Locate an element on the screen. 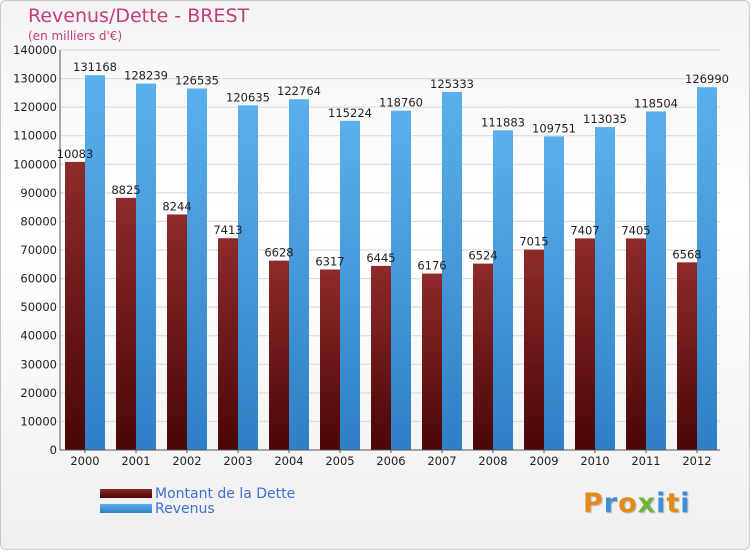  y-tick-label: 40000 is located at coordinates (38, 336).